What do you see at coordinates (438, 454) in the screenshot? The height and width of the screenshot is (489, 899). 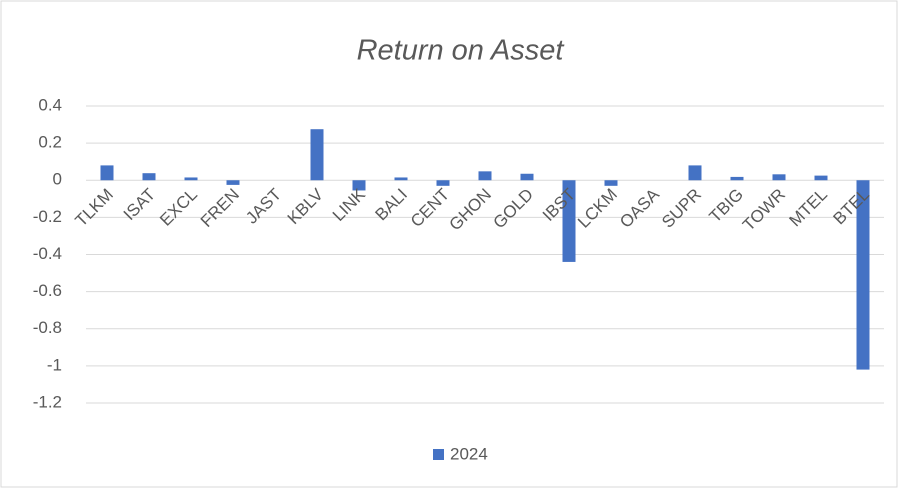 I see `legend-swatch` at bounding box center [438, 454].